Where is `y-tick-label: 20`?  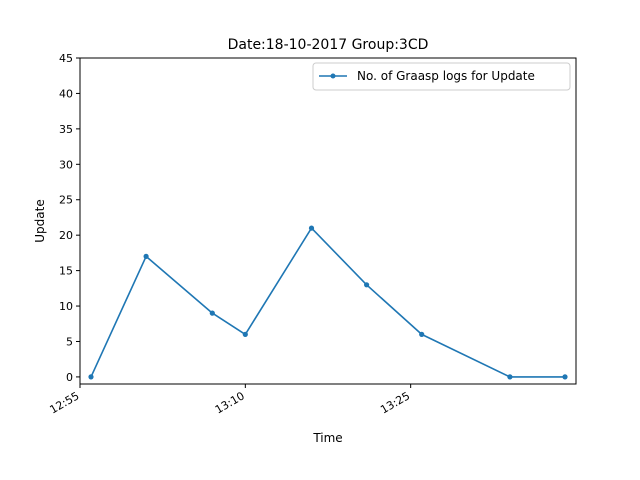
y-tick-label: 20 is located at coordinates (66, 235).